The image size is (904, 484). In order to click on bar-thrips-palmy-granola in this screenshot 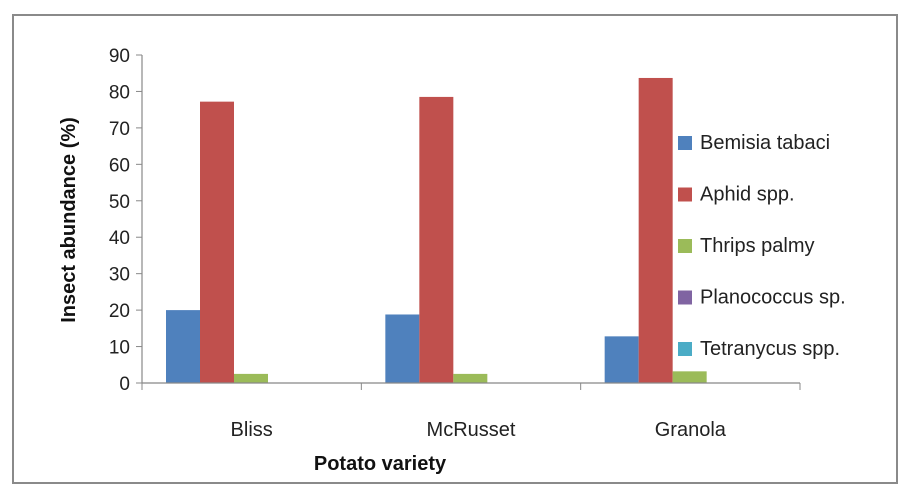, I will do `click(689, 377)`.